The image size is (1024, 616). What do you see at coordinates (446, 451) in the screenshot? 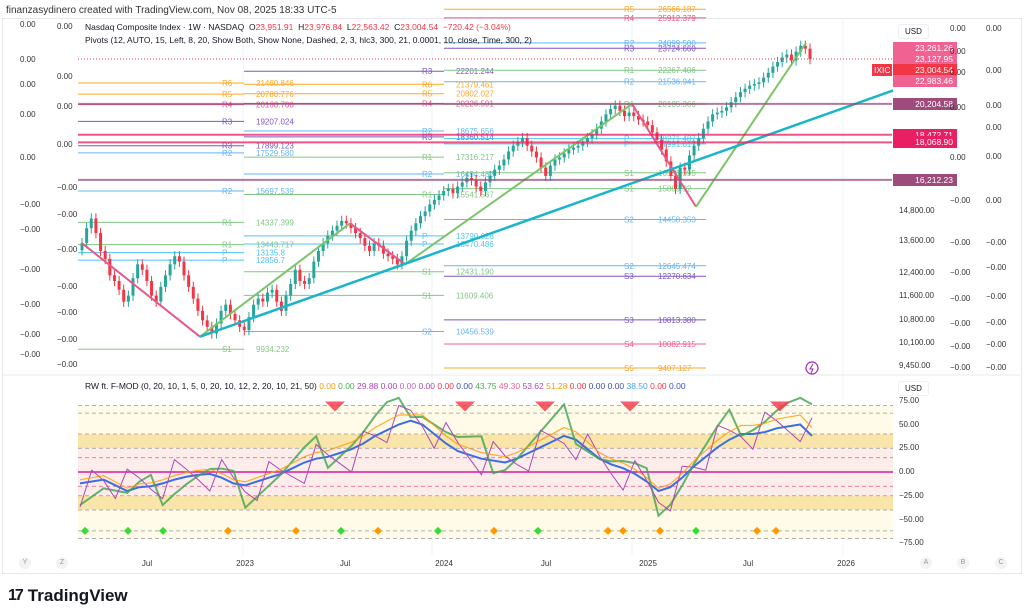
I see `osc-orange-line` at bounding box center [446, 451].